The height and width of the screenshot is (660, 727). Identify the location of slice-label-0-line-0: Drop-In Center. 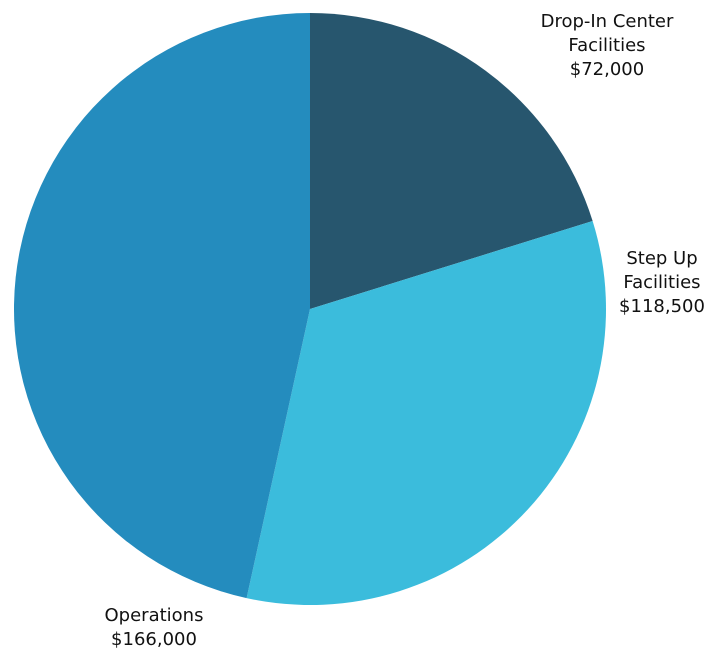
(607, 21).